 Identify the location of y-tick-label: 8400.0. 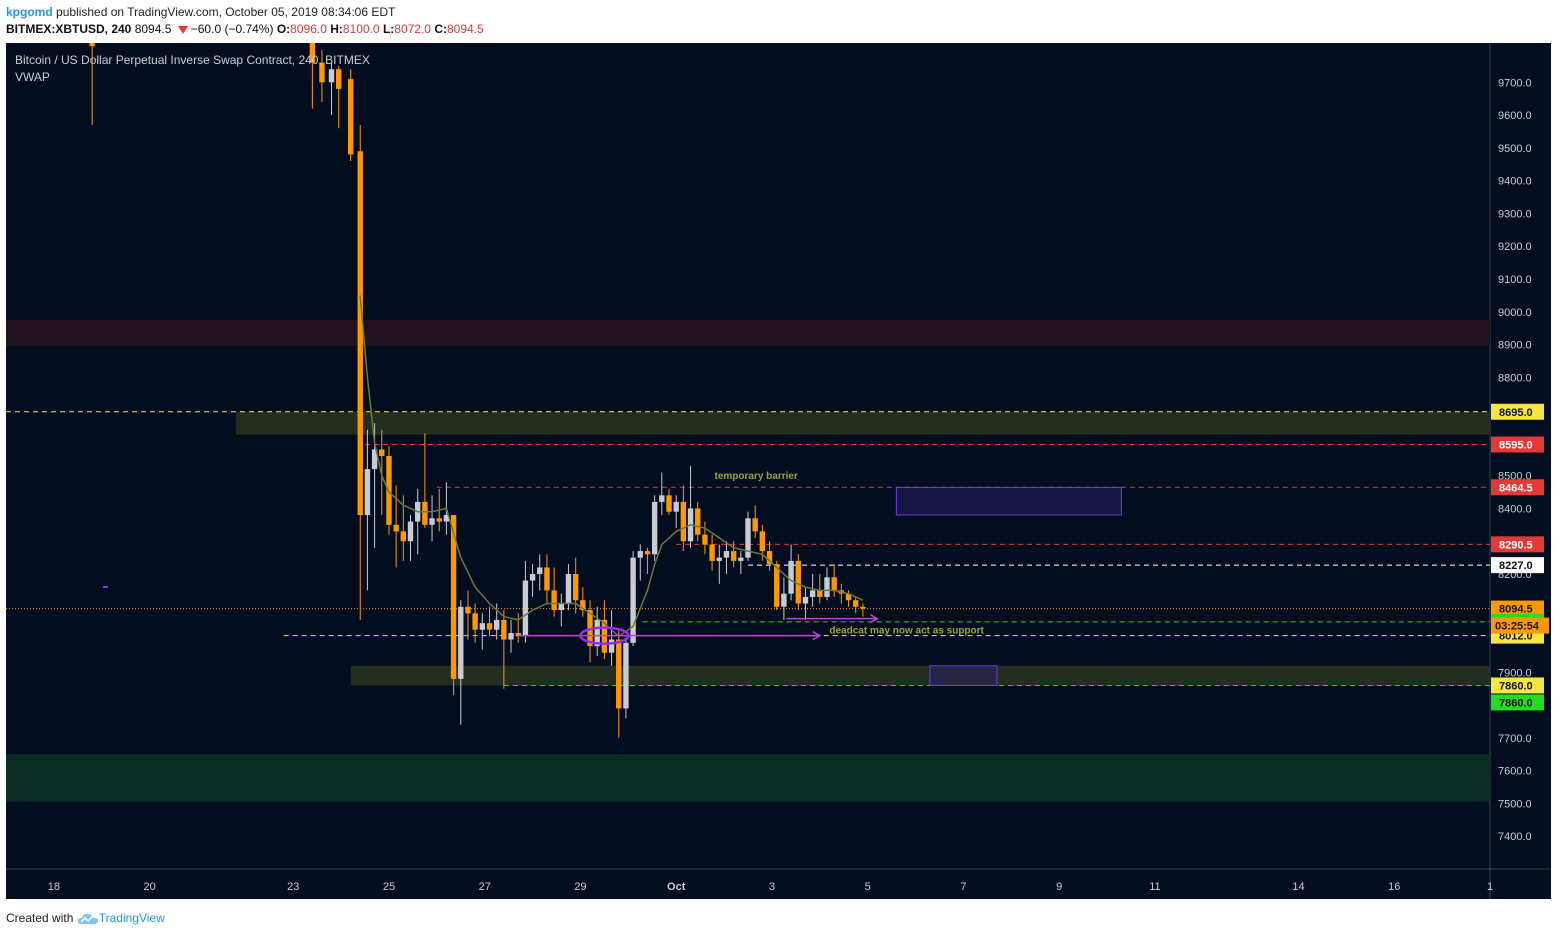
(1515, 509).